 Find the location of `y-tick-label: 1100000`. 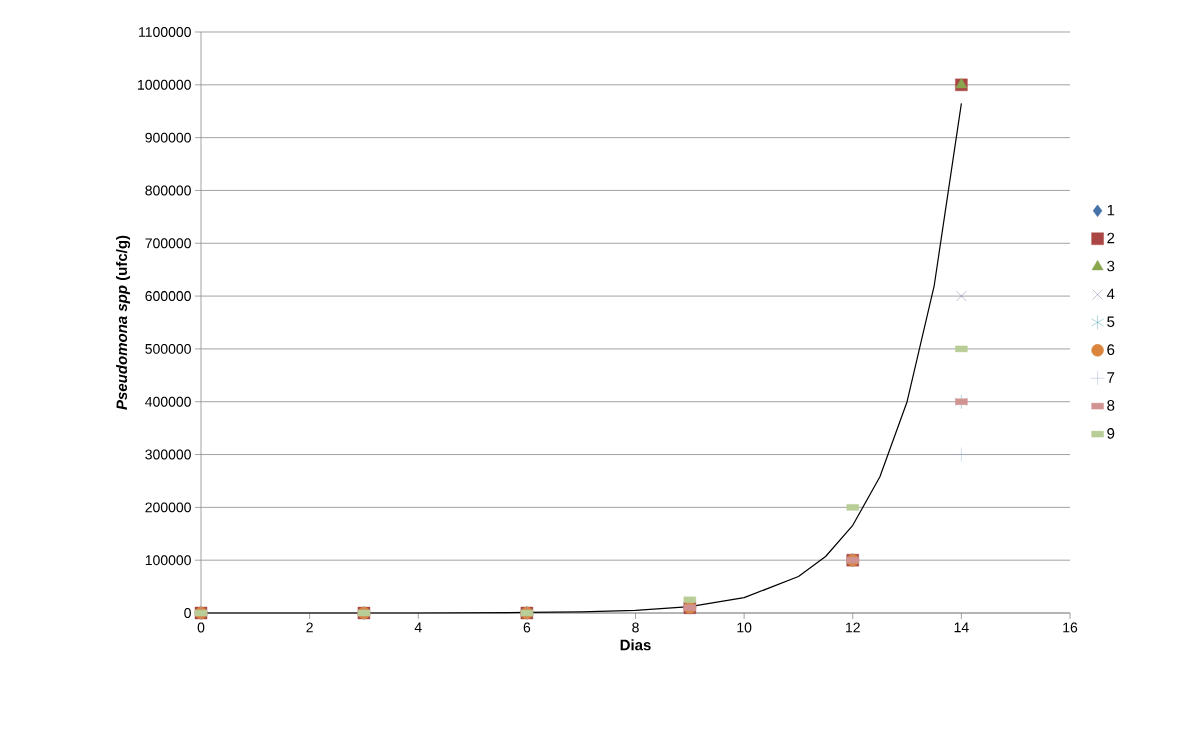

y-tick-label: 1100000 is located at coordinates (165, 32).